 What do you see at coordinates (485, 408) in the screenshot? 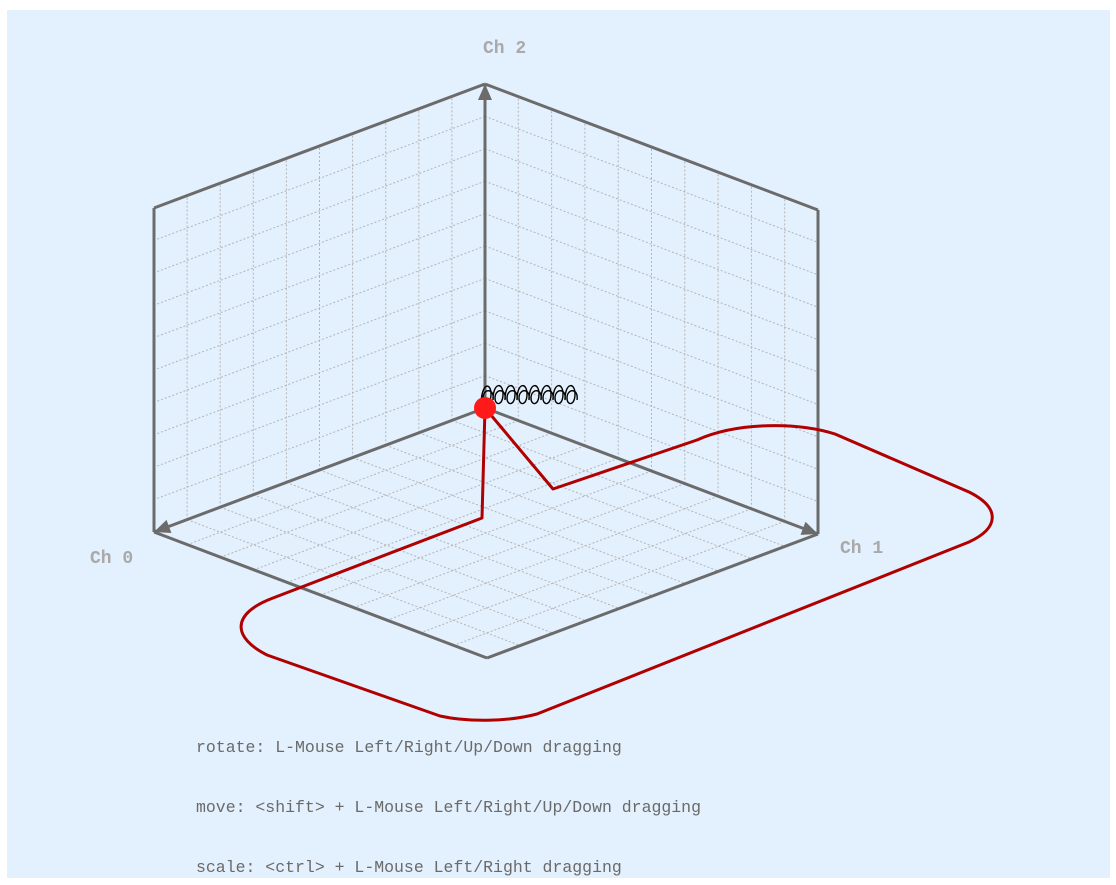
I see `red-dot-icon` at bounding box center [485, 408].